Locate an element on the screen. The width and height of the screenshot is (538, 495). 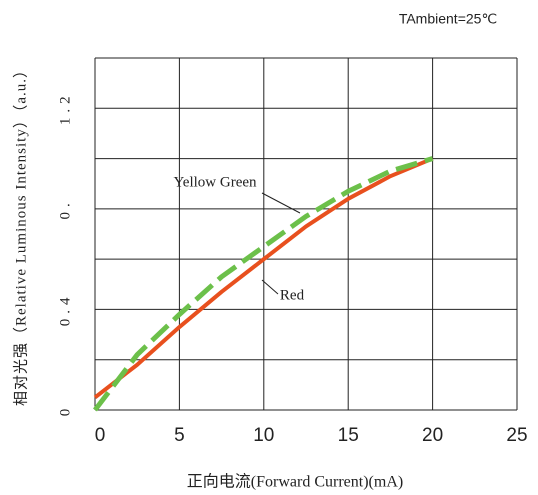
y-tick-label: 0 is located at coordinates (65, 410).